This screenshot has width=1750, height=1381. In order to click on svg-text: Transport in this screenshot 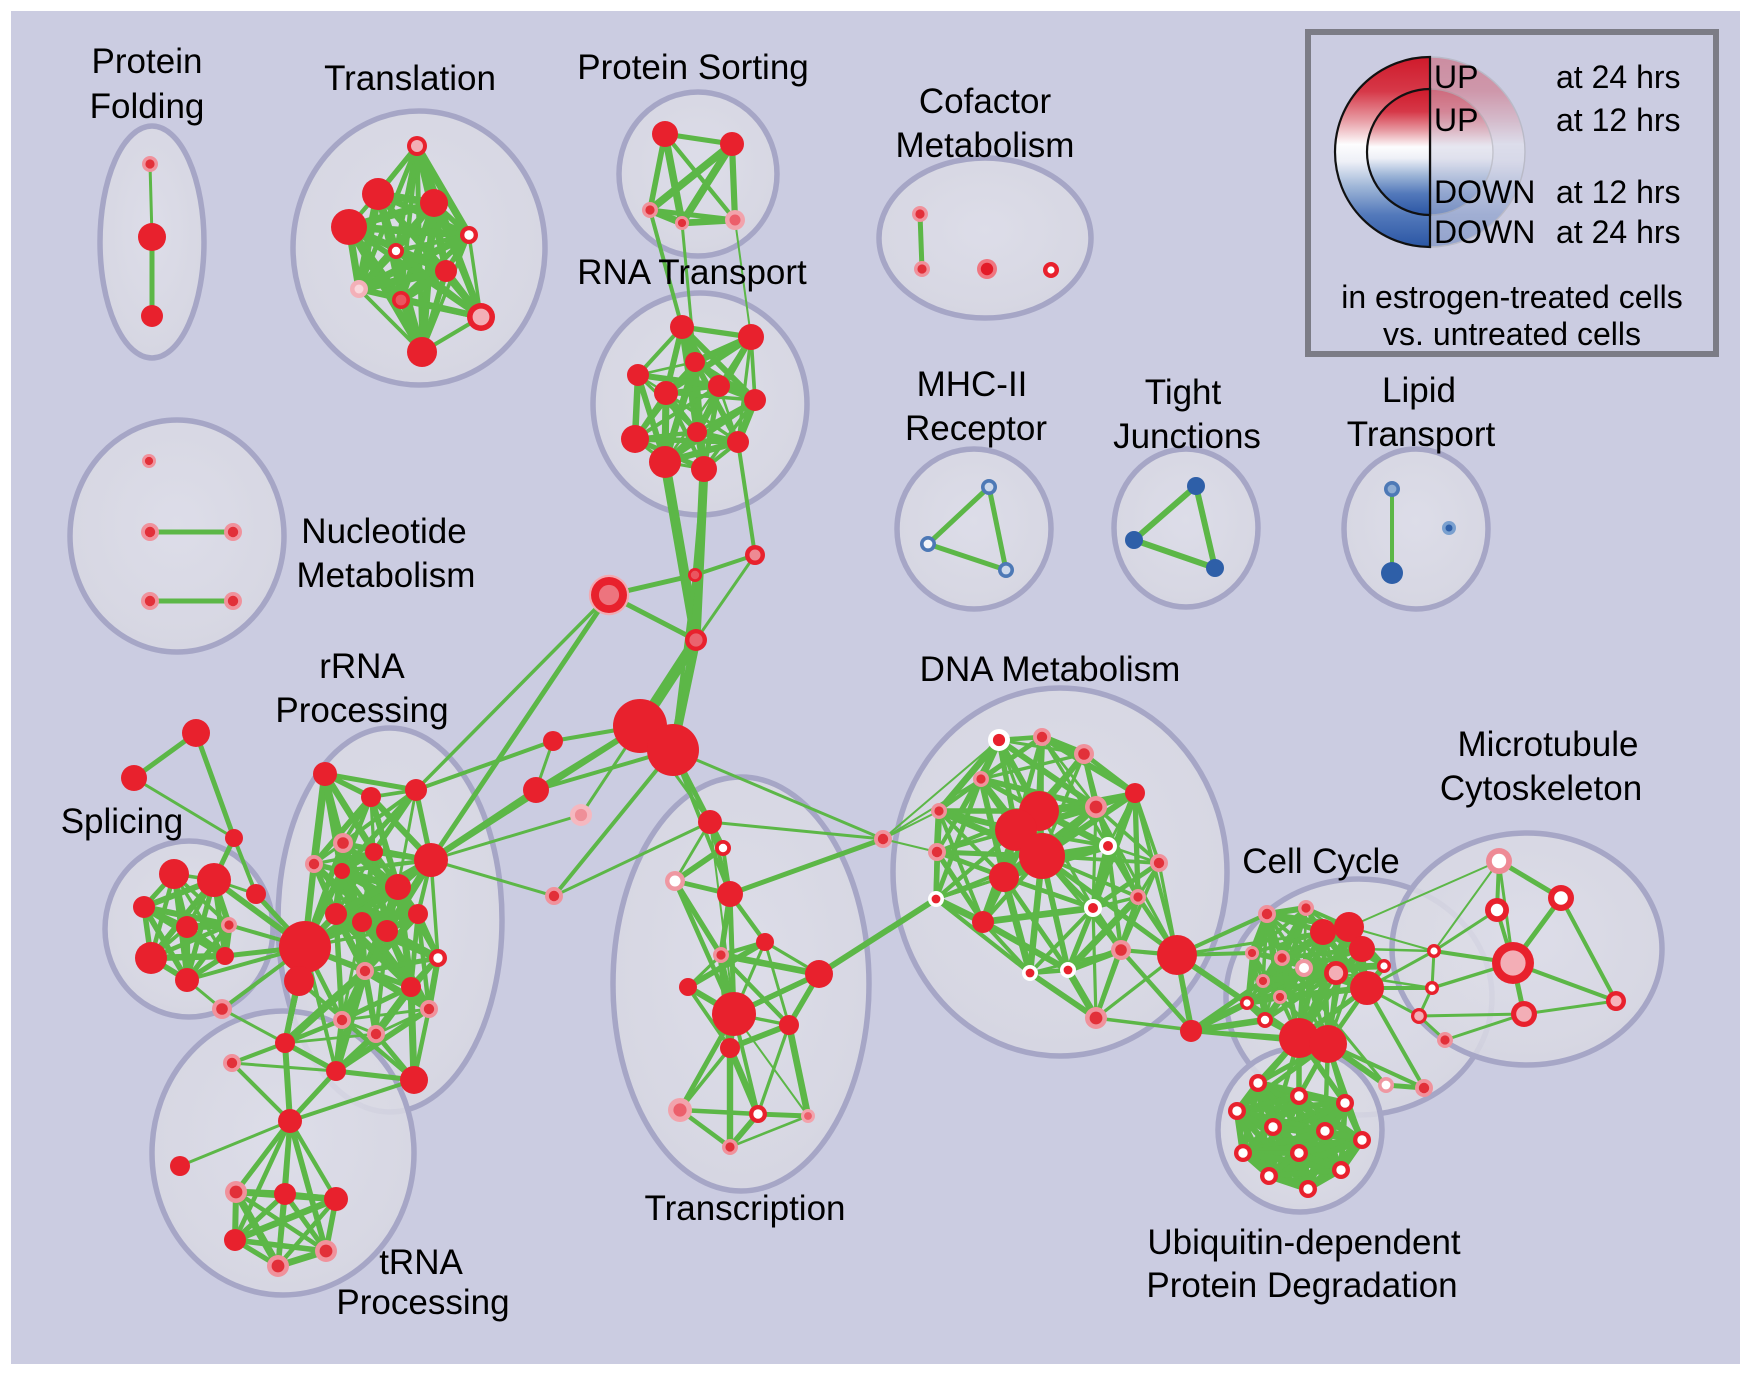, I will do `click(1421, 434)`.